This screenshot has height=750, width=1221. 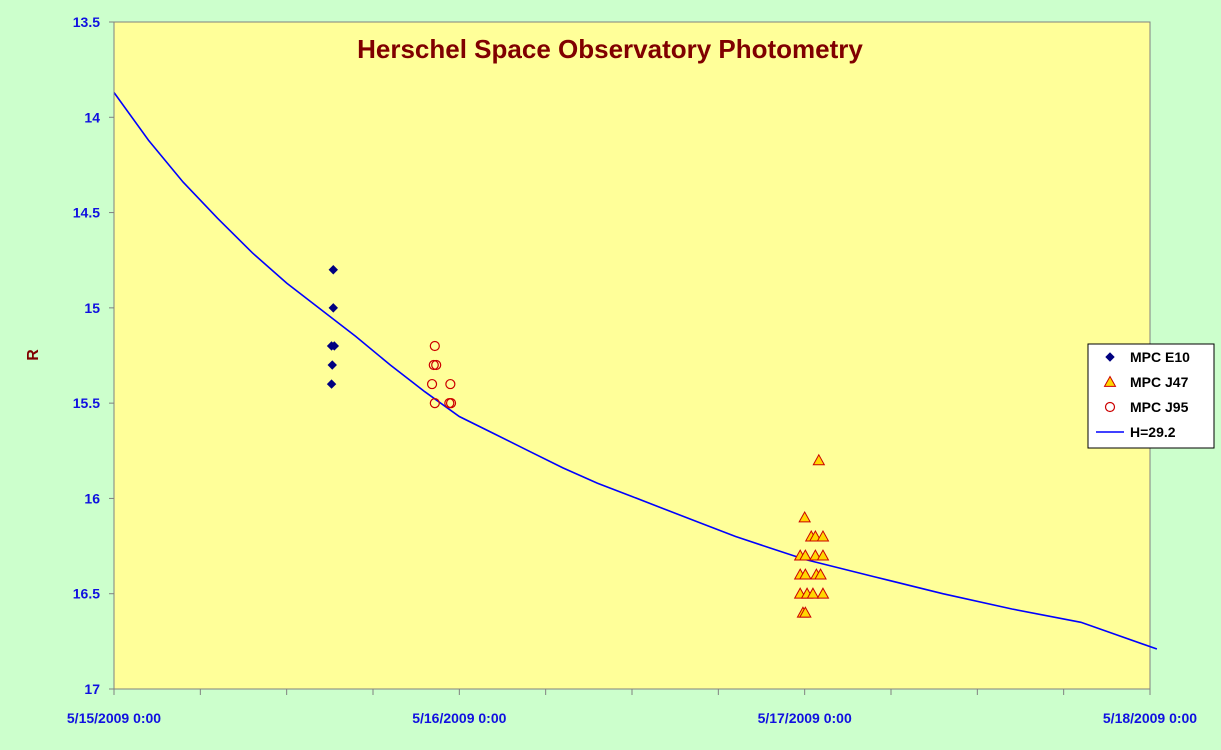 What do you see at coordinates (459, 718) in the screenshot?
I see `x-tick-label: 5/16/2009 0:00` at bounding box center [459, 718].